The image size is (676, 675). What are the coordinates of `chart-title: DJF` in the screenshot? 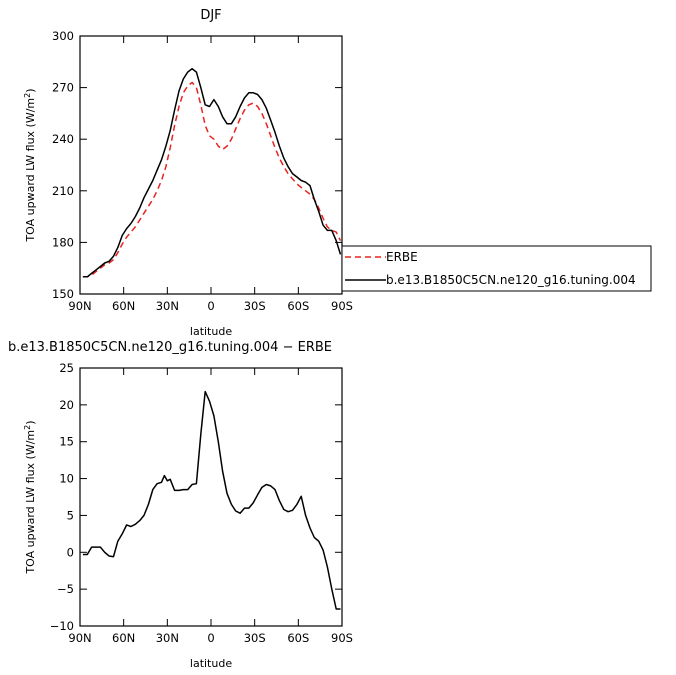 It's located at (210, 15).